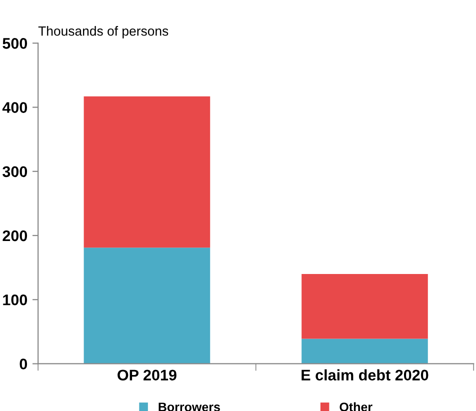  What do you see at coordinates (15, 43) in the screenshot?
I see `y-tick-label: 500` at bounding box center [15, 43].